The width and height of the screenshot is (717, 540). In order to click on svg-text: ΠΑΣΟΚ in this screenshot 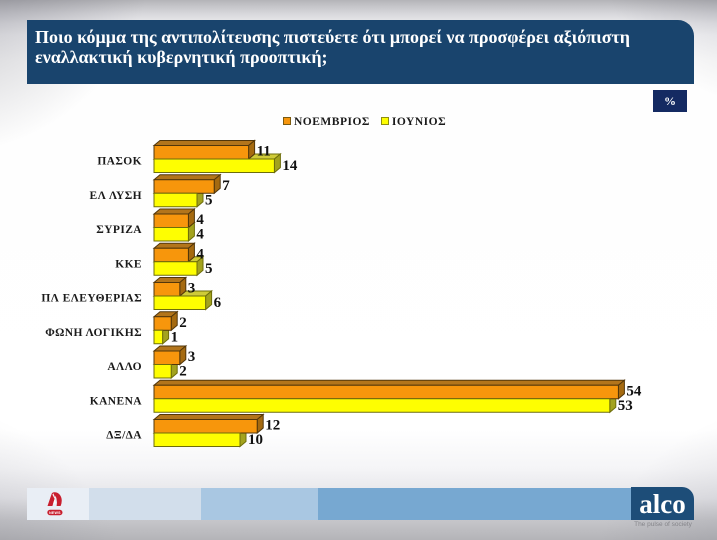, I will do `click(119, 162)`.